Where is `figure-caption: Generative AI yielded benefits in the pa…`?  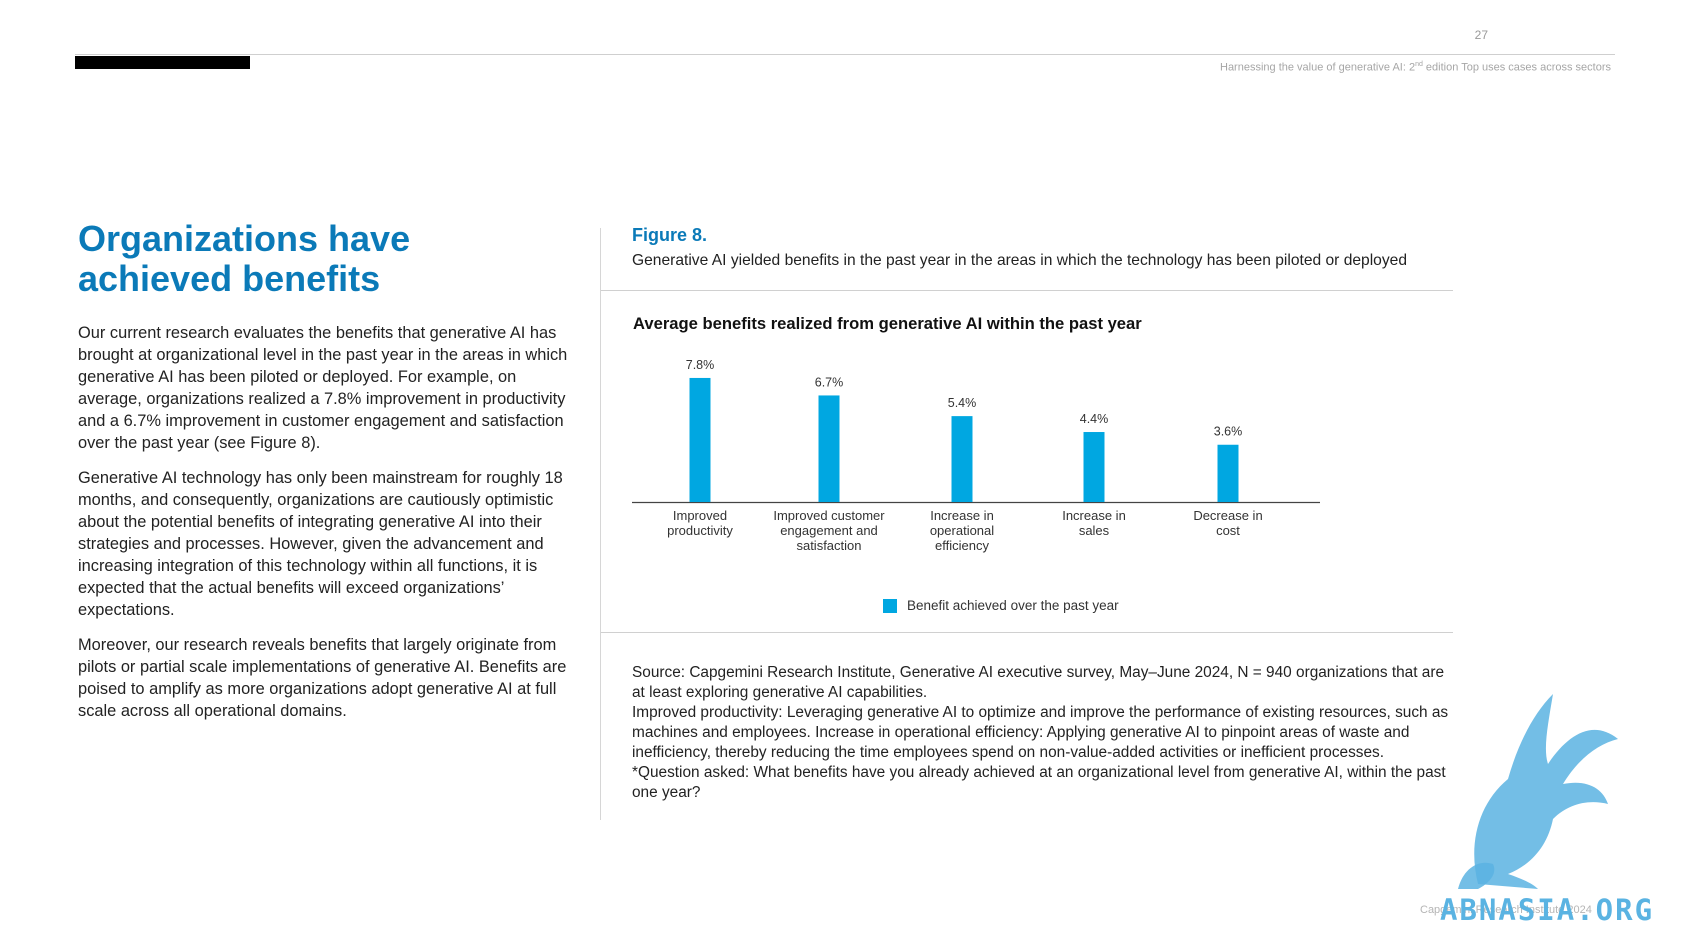 figure-caption: Generative AI yielded benefits in the pa… is located at coordinates (1019, 260).